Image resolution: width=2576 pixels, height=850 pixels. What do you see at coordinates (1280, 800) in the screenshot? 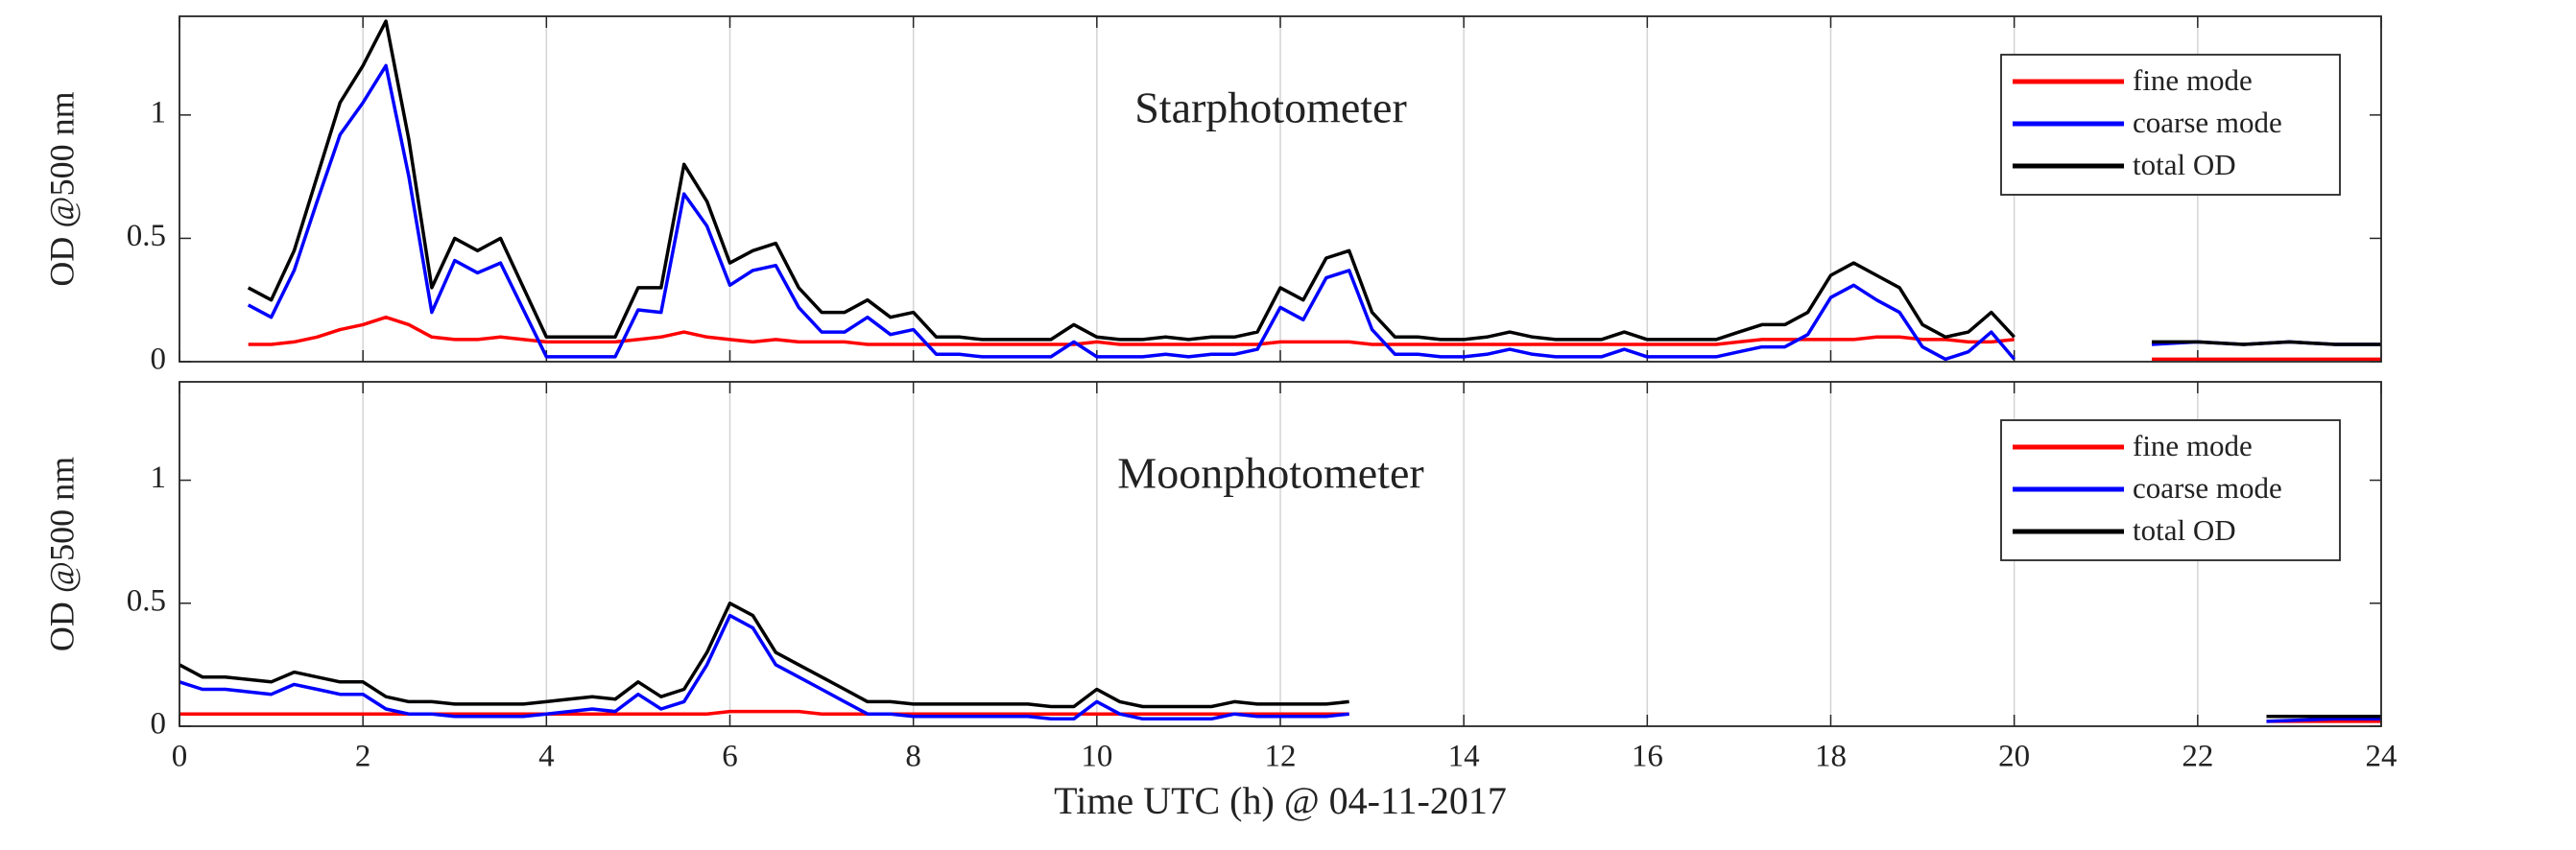
I see `x-axis-label: Time UTC (h) @ 04-11-2017` at bounding box center [1280, 800].